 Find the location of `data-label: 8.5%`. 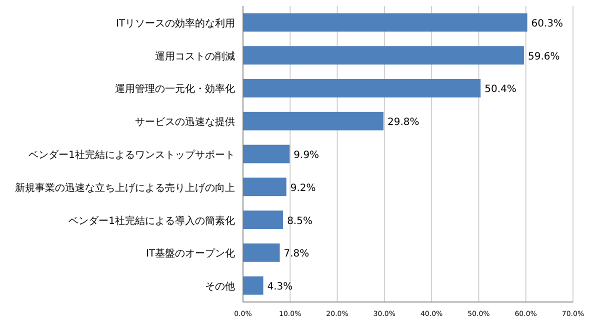

data-label: 8.5% is located at coordinates (299, 221).